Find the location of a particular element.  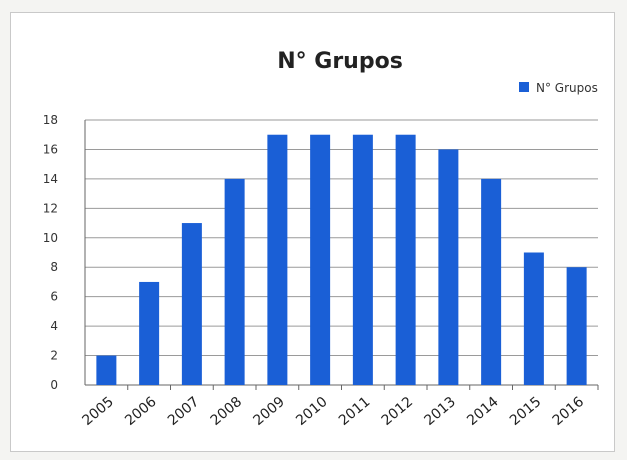

y-axis-ticks: 0 2 4 6 8 10 12 14 16 18 is located at coordinates (50, 252).